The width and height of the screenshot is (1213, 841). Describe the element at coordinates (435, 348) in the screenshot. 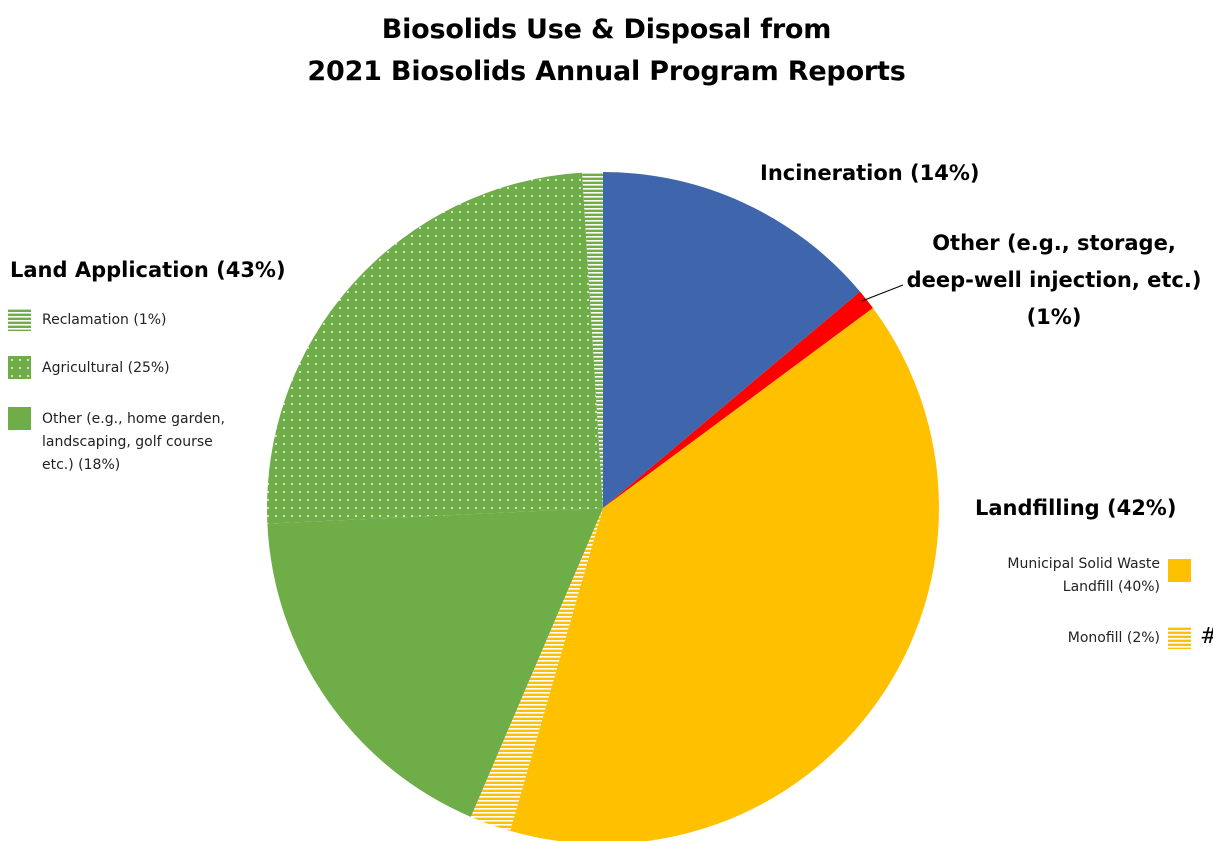

I see `pie-slice-agricultural` at that location.